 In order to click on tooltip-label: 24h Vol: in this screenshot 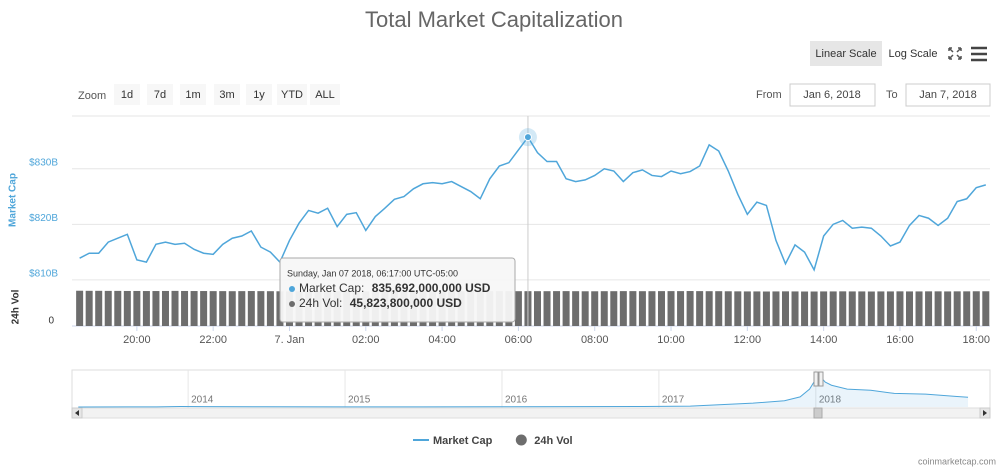, I will do `click(322, 303)`.